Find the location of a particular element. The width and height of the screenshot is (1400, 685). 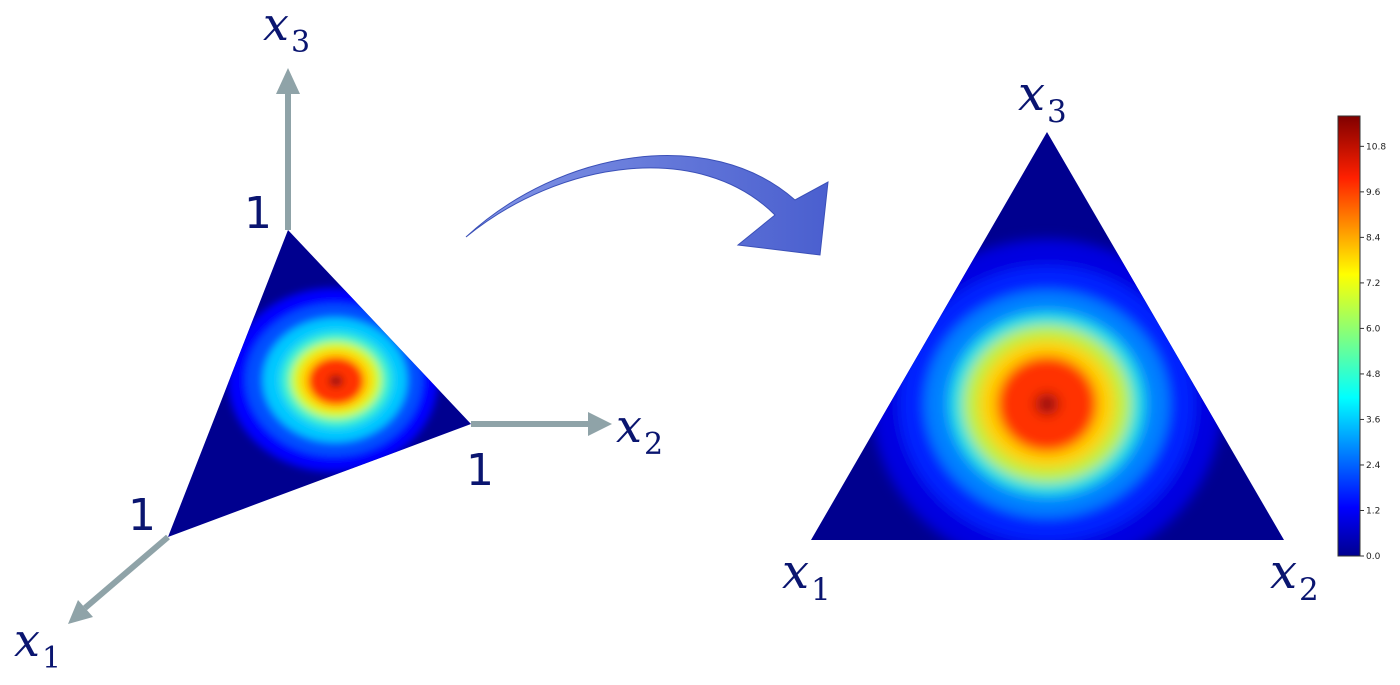

unit-label-x1: 1 is located at coordinates (142, 515).